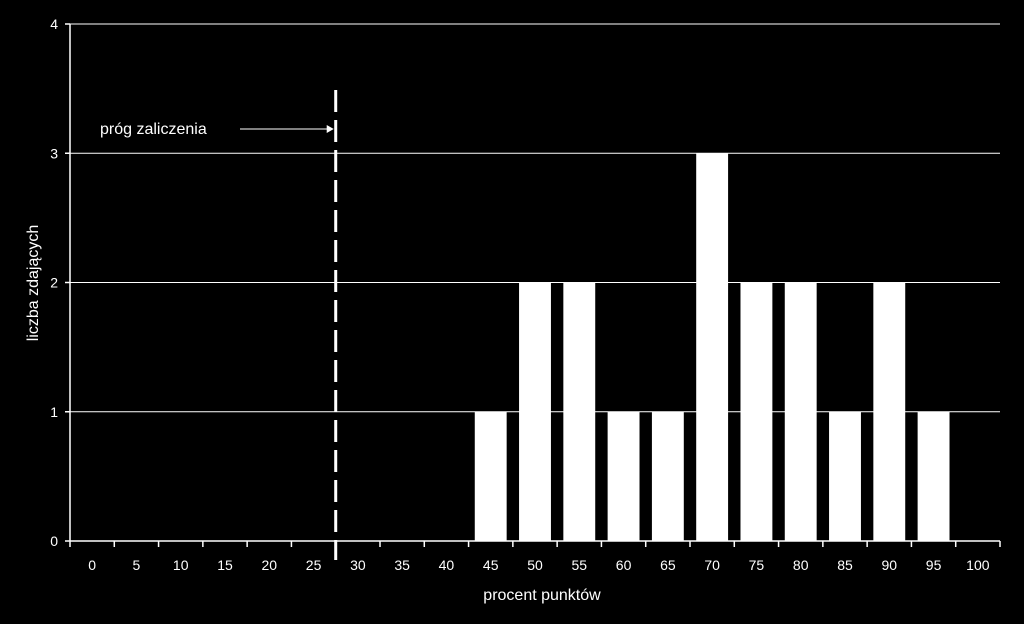 This screenshot has height=624, width=1024. I want to click on x-tick-label-25: 25, so click(314, 565).